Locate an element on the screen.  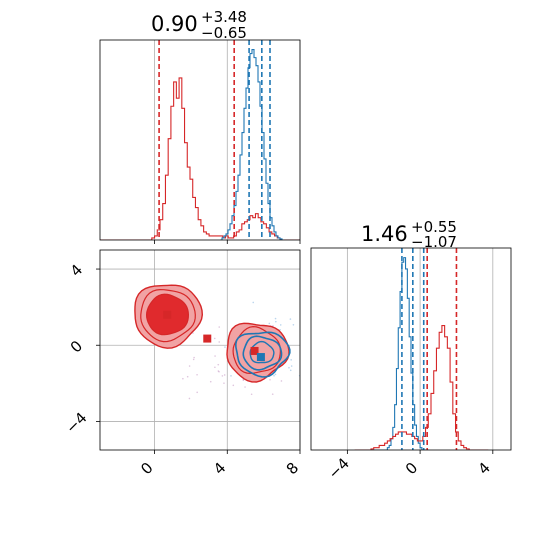
hist-y-title: 1.46 +0.55 −1.07 is located at coordinates (409, 234).